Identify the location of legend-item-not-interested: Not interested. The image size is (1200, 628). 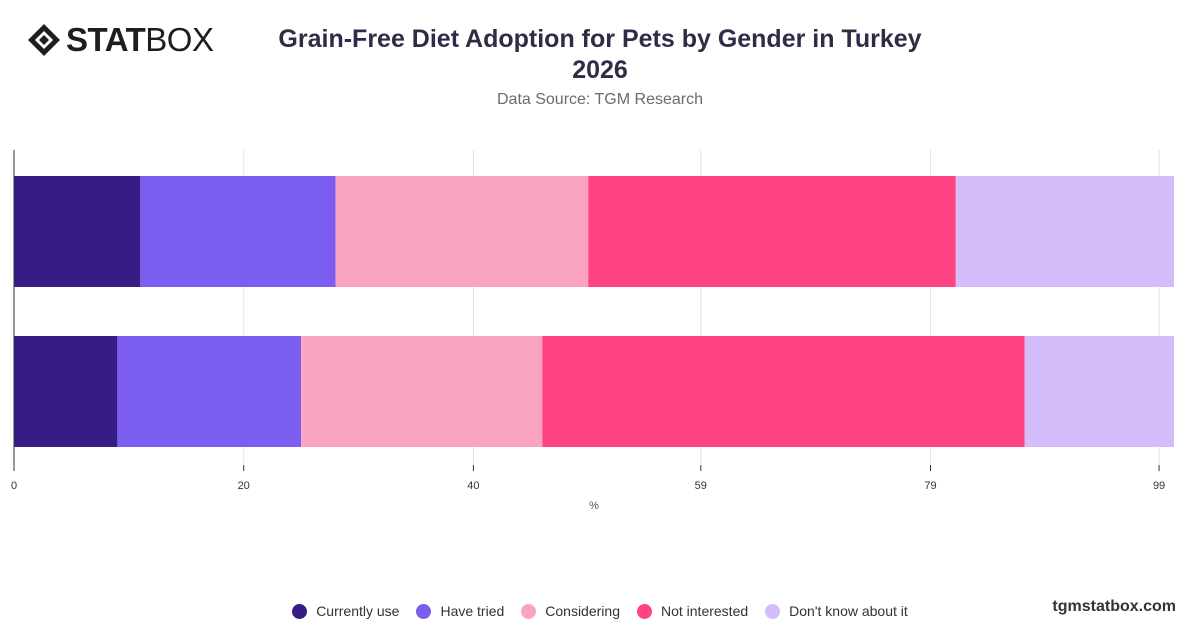
(692, 611).